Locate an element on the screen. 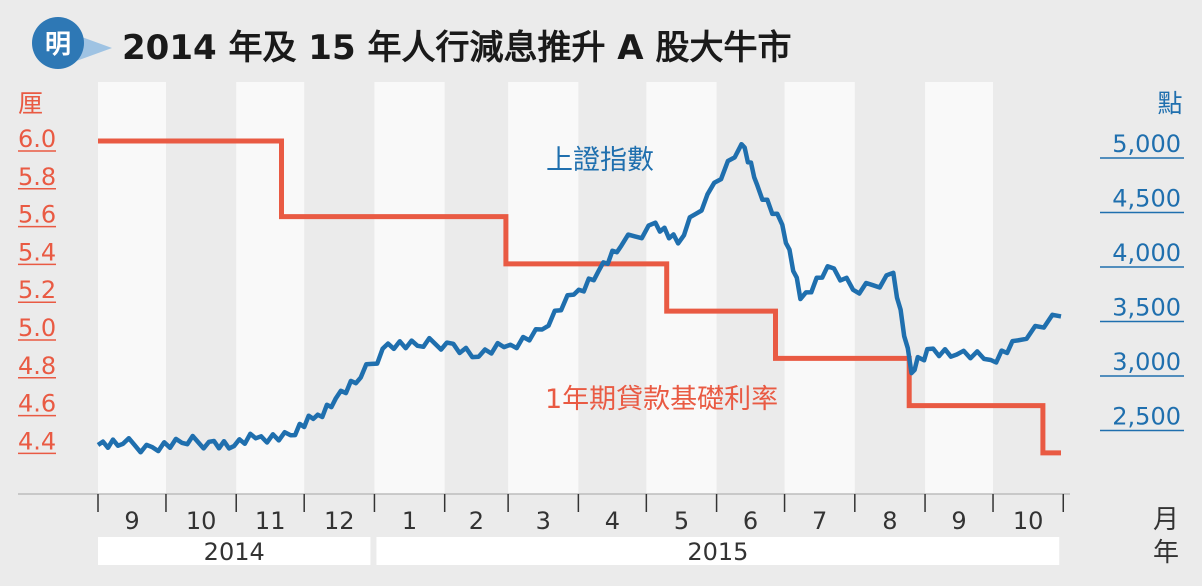  month-label: 8 is located at coordinates (889, 521).